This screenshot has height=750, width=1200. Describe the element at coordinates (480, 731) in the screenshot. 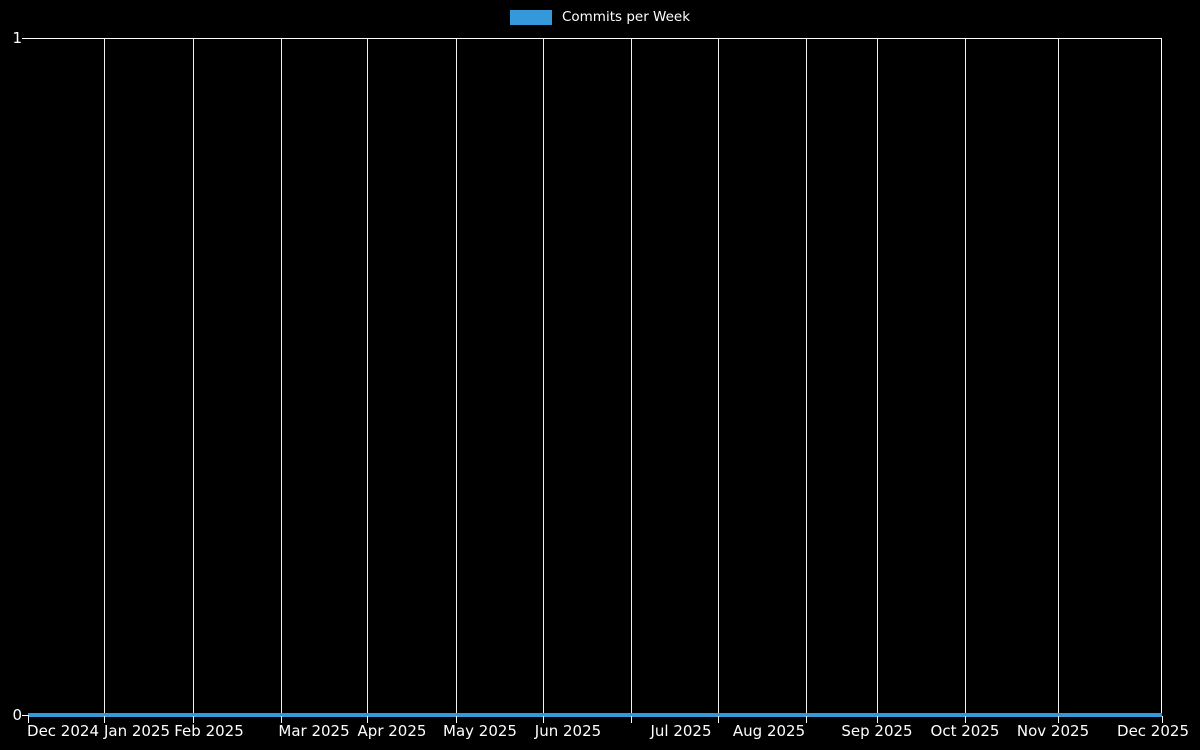

I see `x-tick-label-may-2025: May 2025` at that location.